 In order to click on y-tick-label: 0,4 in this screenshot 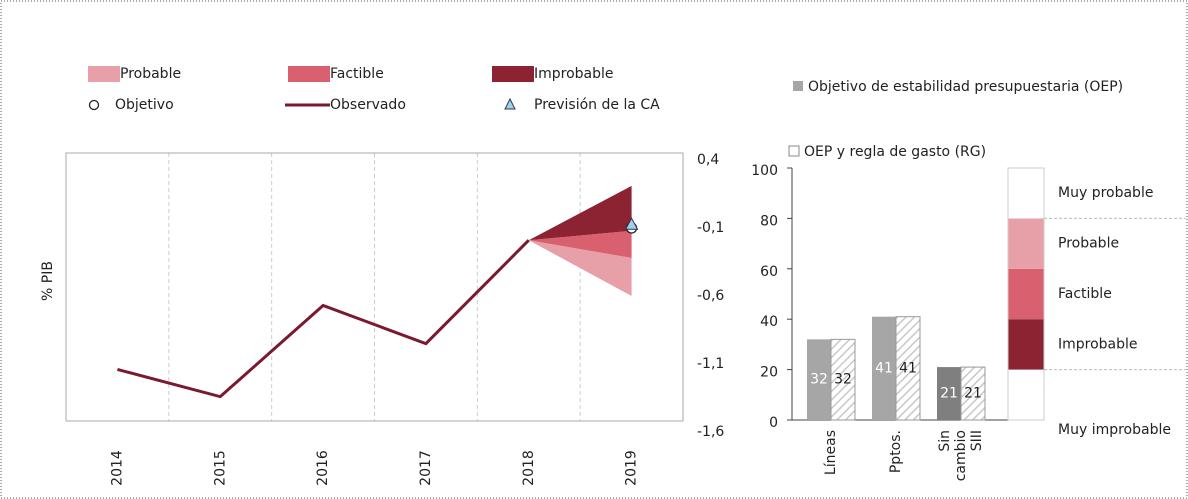, I will do `click(708, 160)`.